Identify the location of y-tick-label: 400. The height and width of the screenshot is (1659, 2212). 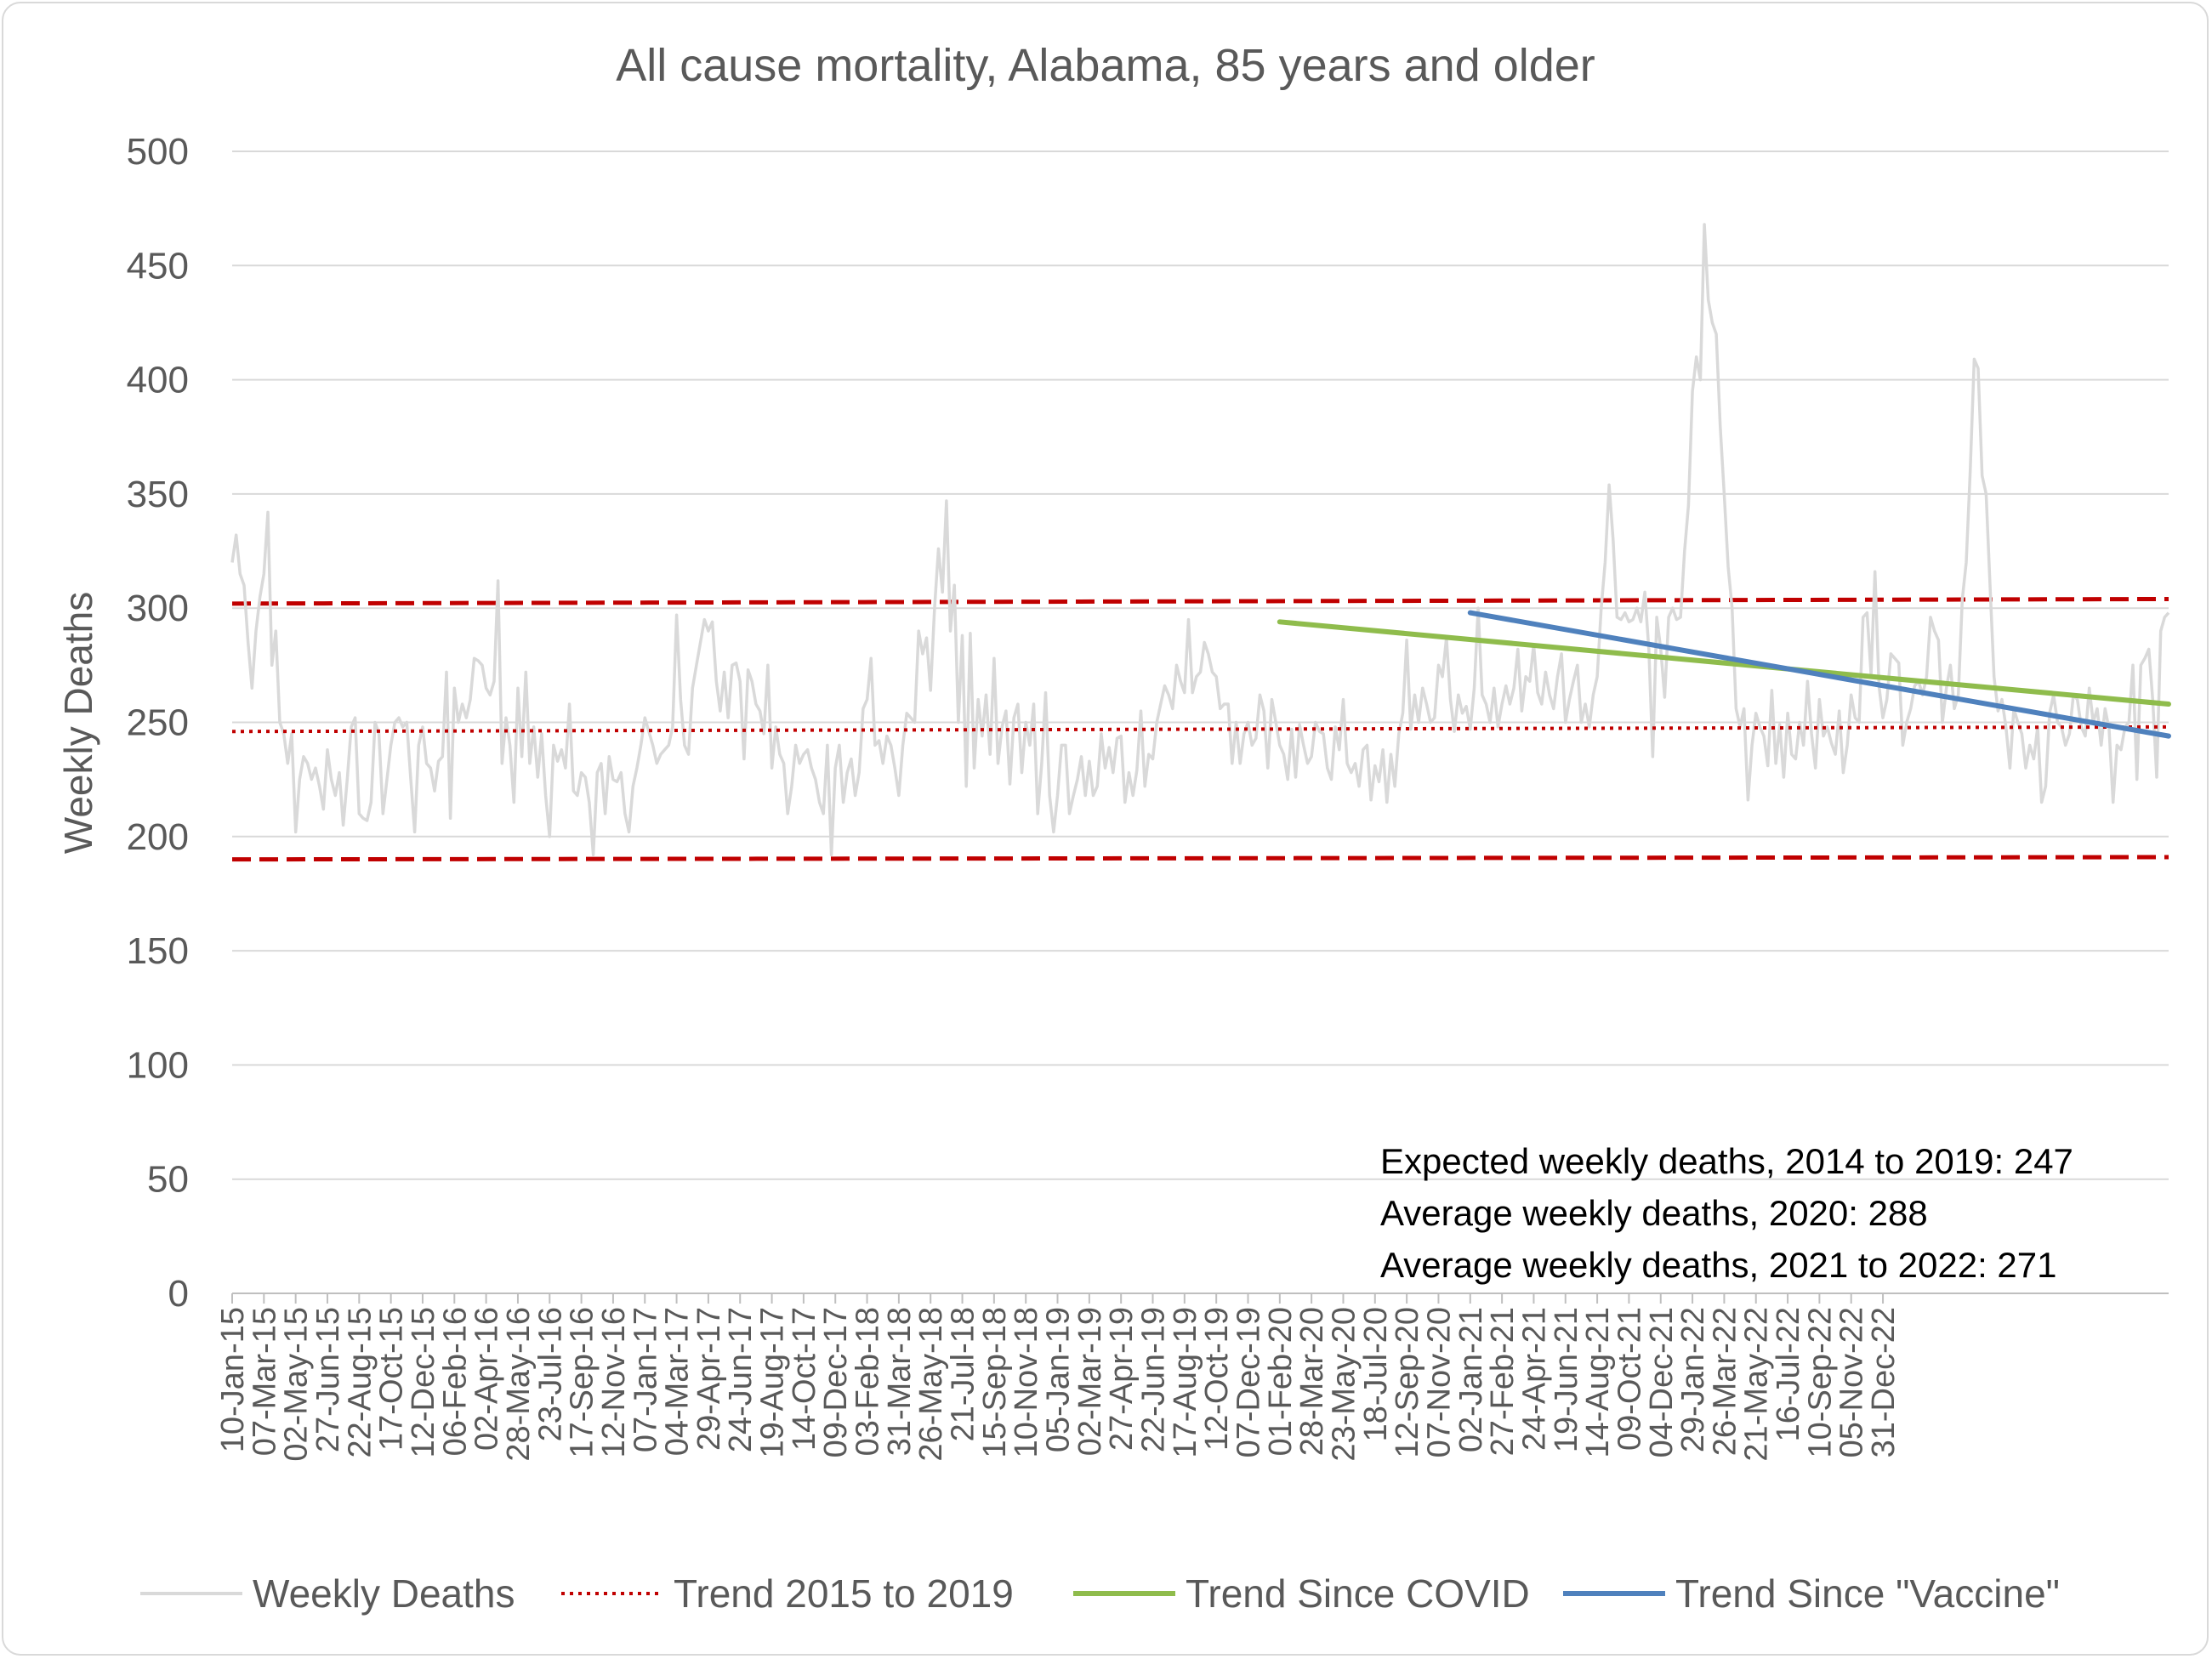
(158, 380).